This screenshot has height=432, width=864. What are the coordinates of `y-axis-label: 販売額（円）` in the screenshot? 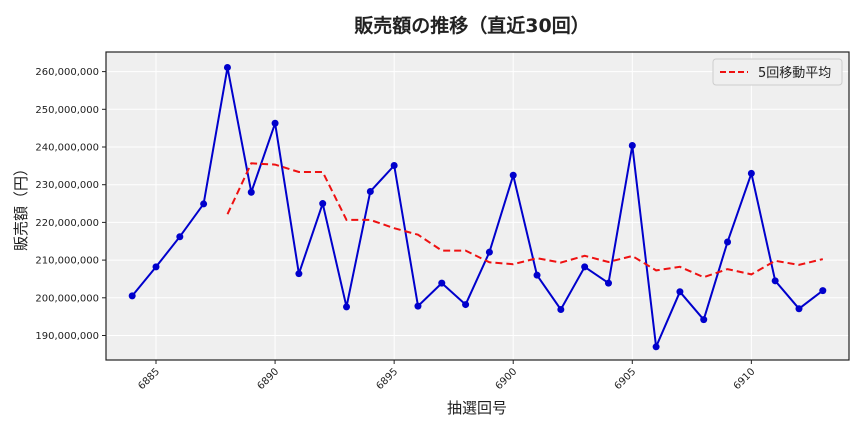 It's located at (21, 206).